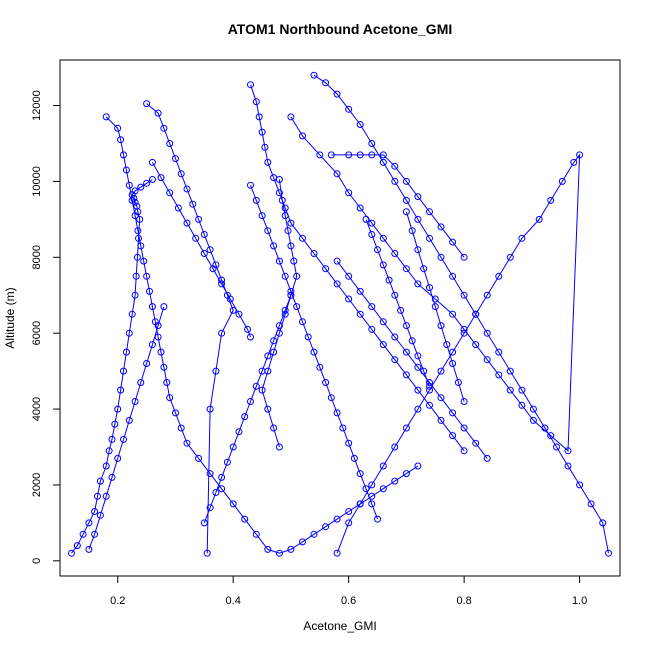 The image size is (650, 650). Describe the element at coordinates (579, 601) in the screenshot. I see `x-tick-label: 1.0` at that location.